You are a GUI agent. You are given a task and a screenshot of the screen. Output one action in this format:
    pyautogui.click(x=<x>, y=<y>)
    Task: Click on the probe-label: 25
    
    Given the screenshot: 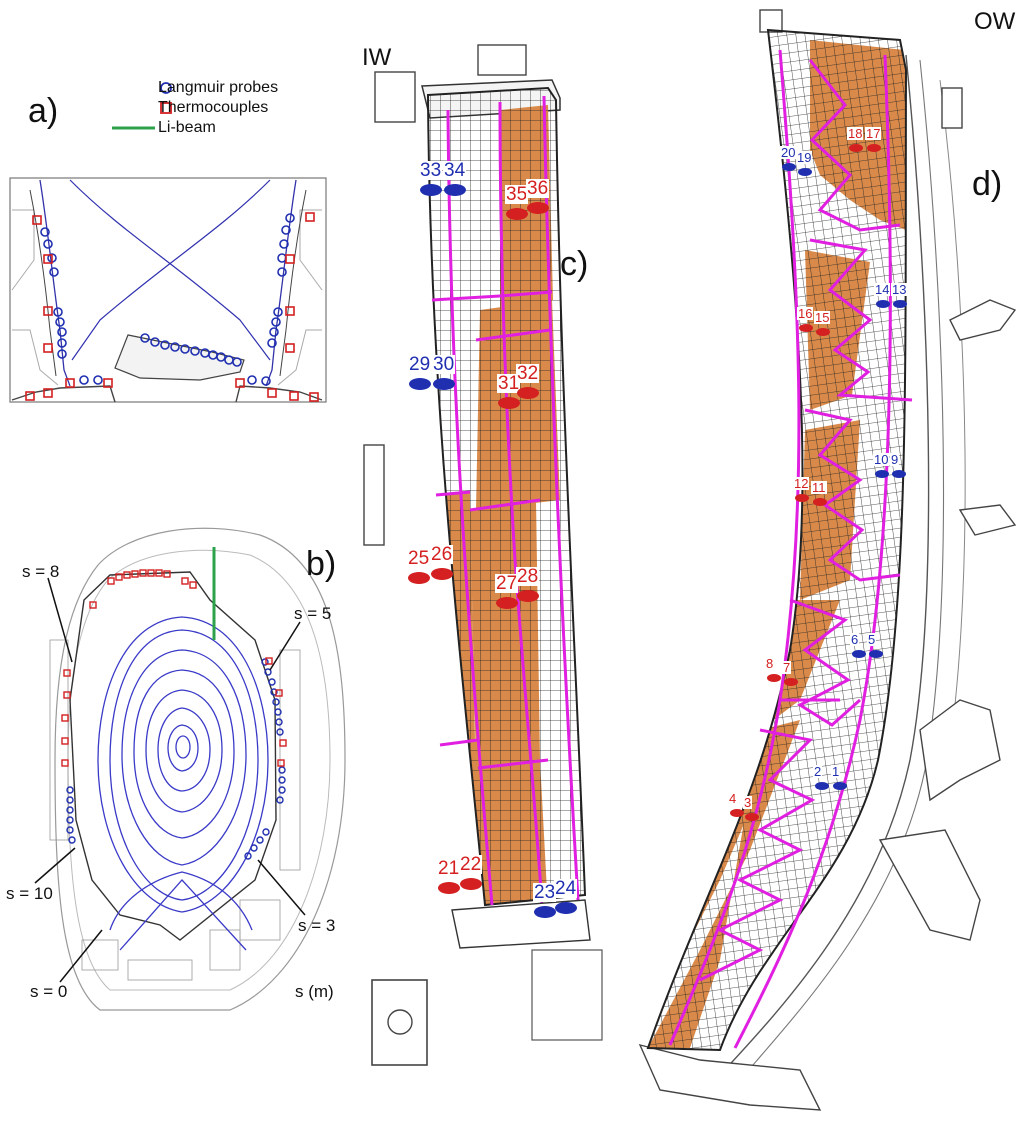 What is the action you would take?
    pyautogui.click(x=419, y=558)
    